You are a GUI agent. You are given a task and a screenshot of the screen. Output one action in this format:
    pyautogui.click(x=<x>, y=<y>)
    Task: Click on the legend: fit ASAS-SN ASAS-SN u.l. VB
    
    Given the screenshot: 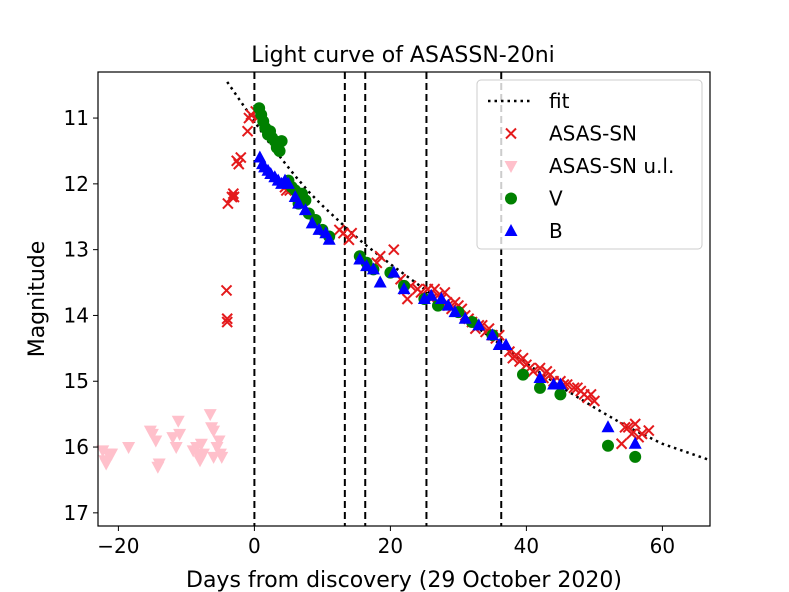 What is the action you would take?
    pyautogui.click(x=589, y=164)
    